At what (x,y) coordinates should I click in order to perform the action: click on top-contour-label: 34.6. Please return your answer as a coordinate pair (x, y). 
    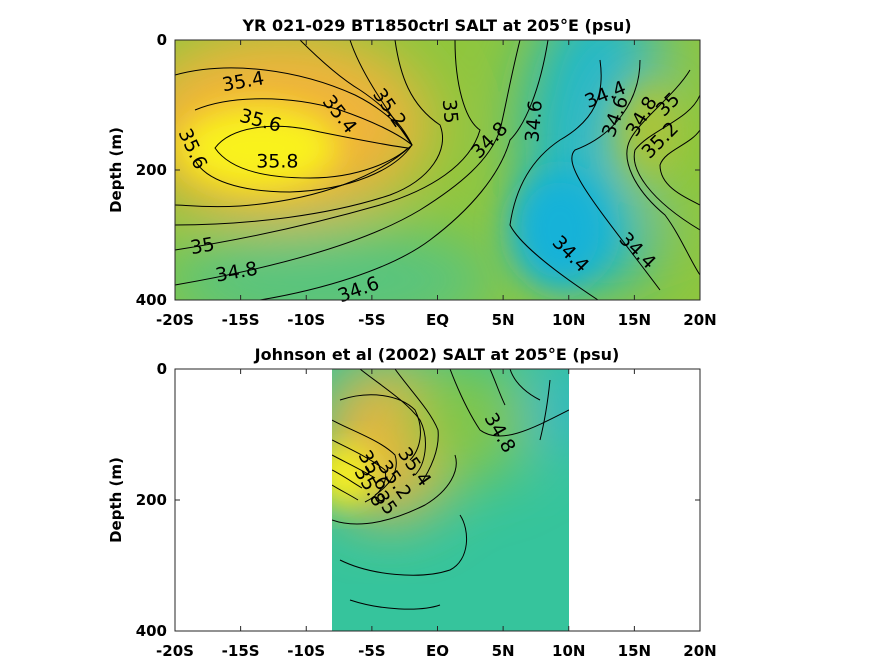
    Looking at the image, I should click on (534, 121).